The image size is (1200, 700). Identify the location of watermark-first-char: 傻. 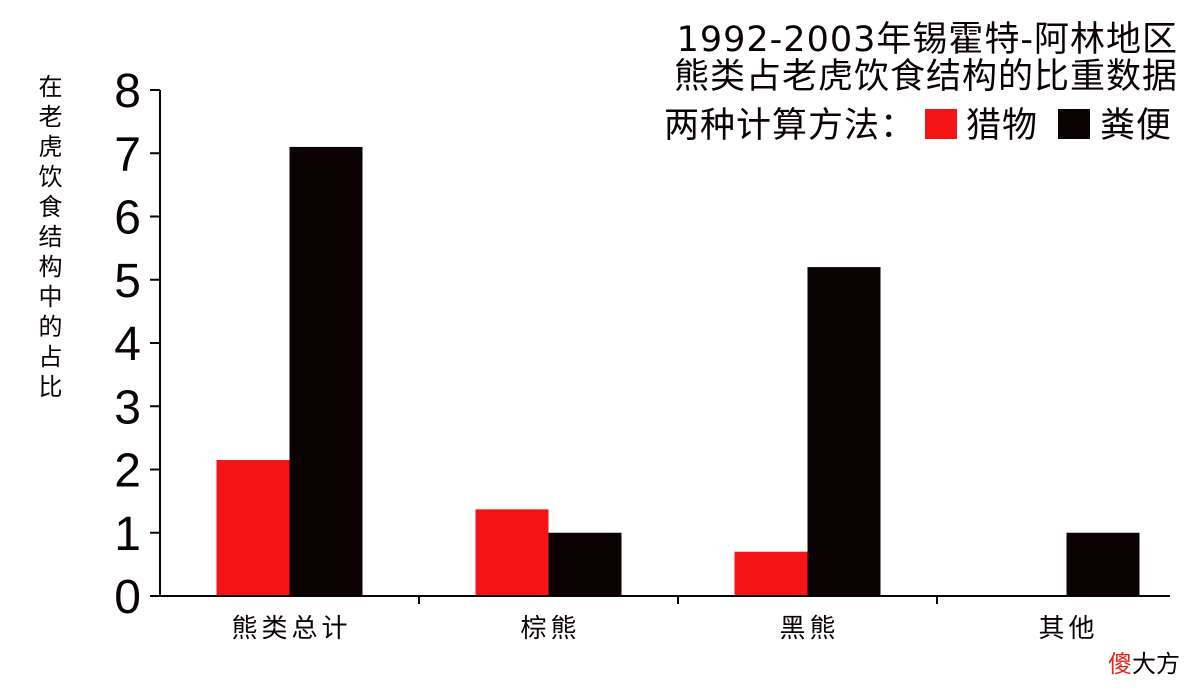
(1120, 664).